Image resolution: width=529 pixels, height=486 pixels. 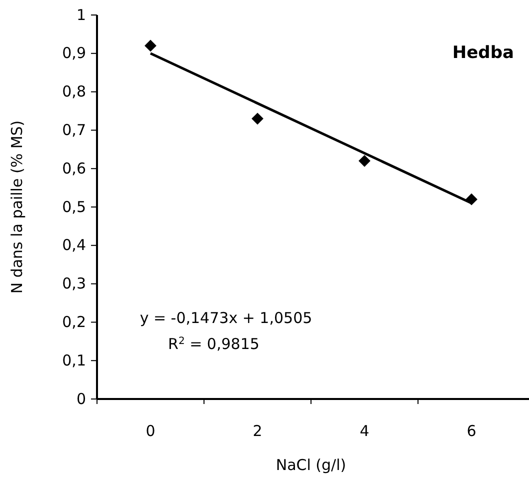 I want to click on y-tick-label: 1, so click(x=81, y=15).